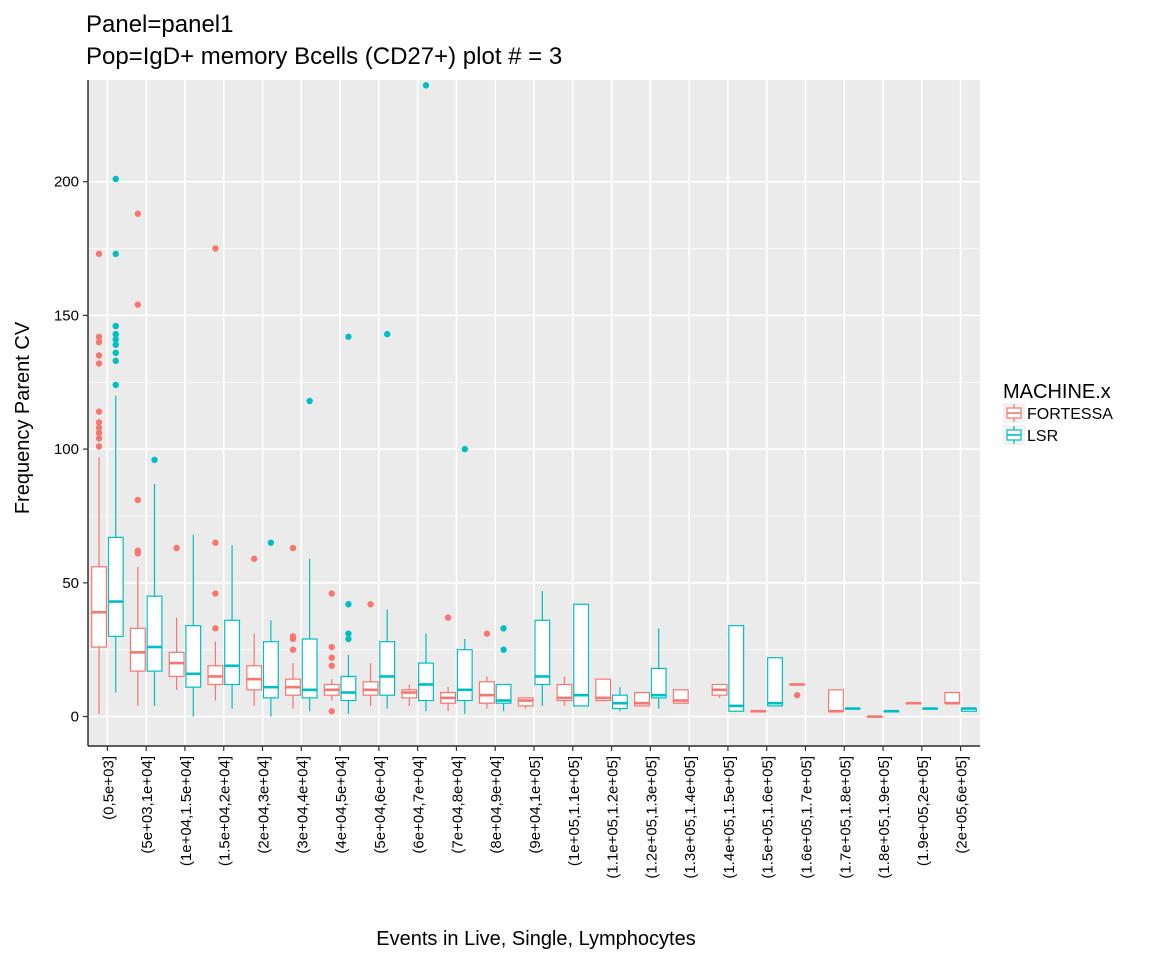 The width and height of the screenshot is (1152, 960). What do you see at coordinates (23, 417) in the screenshot?
I see `y-axis-title: Frequency Parent CV` at bounding box center [23, 417].